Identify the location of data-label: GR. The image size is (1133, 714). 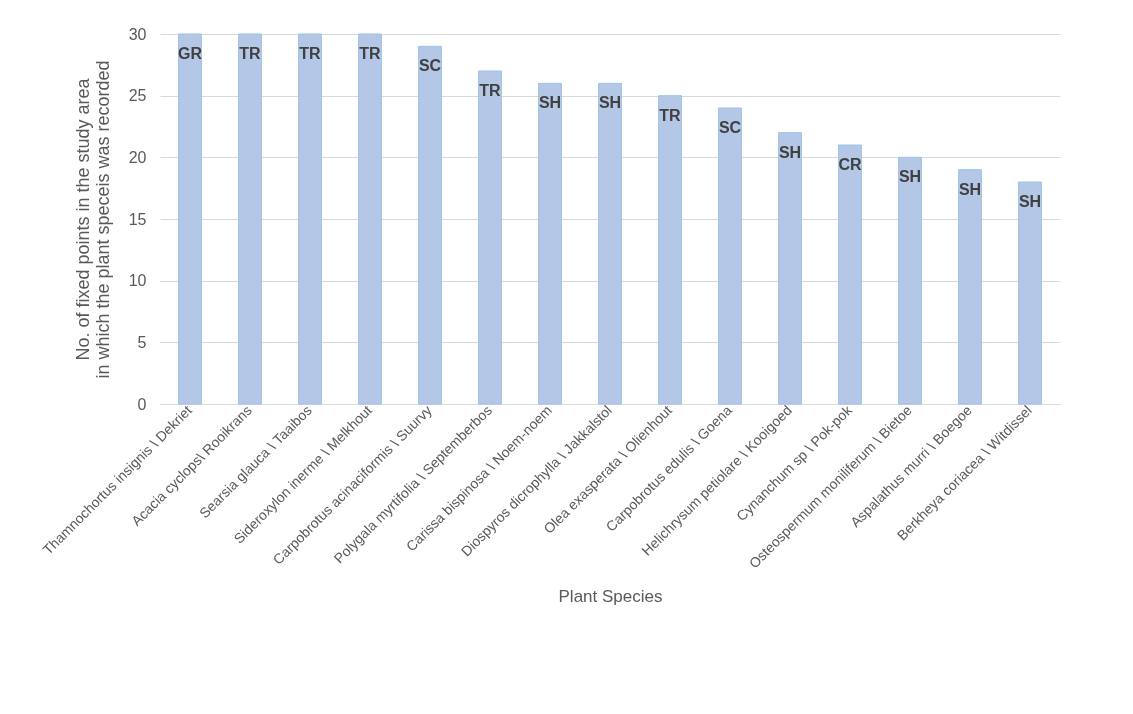
(190, 53).